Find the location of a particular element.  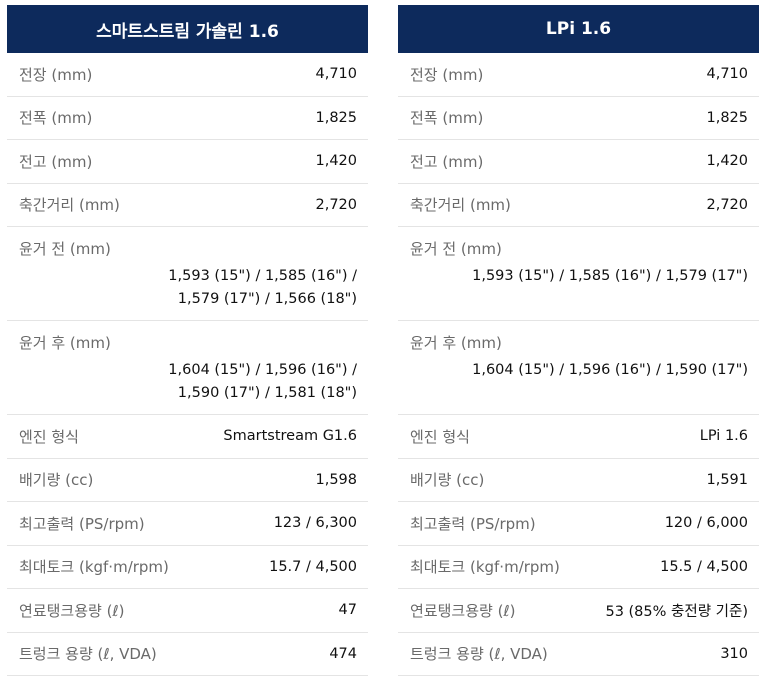

spec-value: 53 (85% 충전량 기준) is located at coordinates (676, 611).